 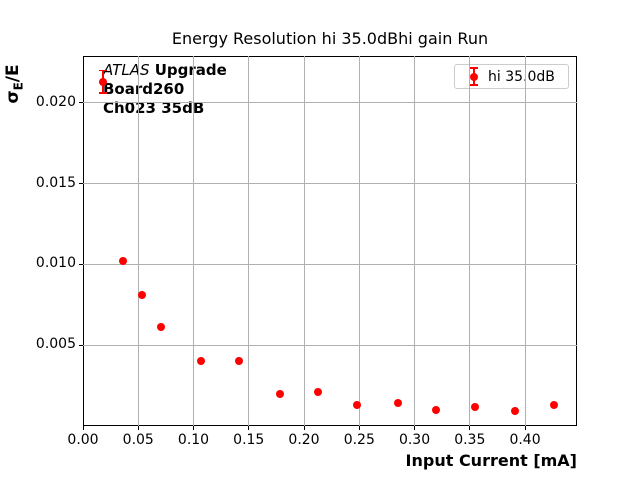 I want to click on annotation-line-1: ATLAS Upgrade, so click(x=165, y=70).